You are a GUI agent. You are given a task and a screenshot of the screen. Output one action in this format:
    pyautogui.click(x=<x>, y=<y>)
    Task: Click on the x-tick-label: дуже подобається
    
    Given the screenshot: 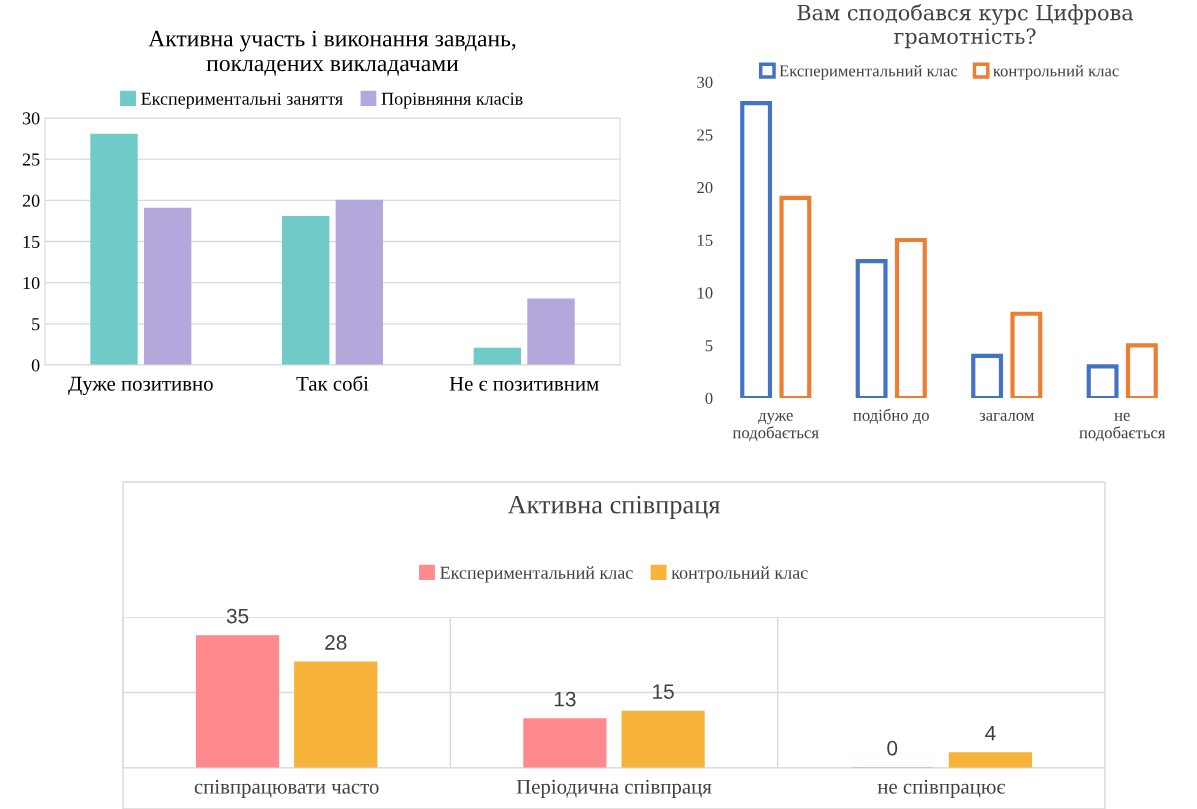 What is the action you would take?
    pyautogui.click(x=775, y=427)
    